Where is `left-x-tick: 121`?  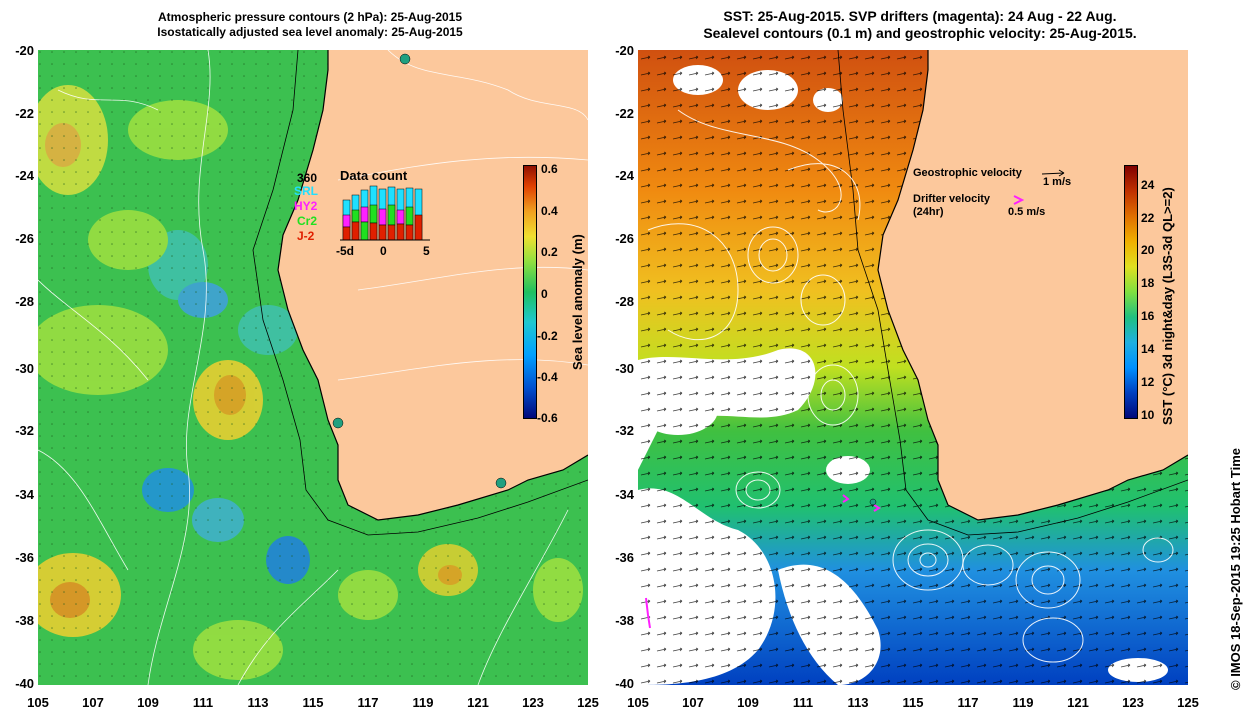 left-x-tick: 121 is located at coordinates (478, 702).